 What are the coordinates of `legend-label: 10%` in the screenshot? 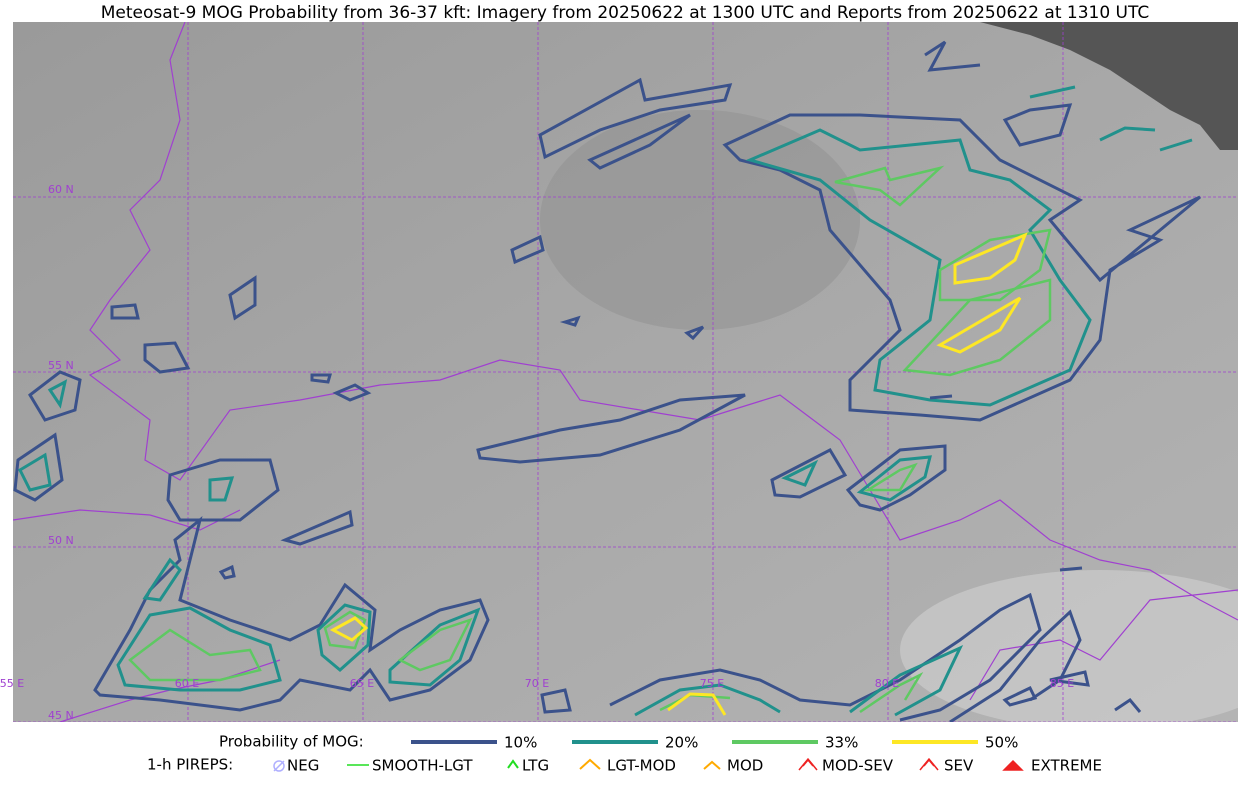 It's located at (520, 743).